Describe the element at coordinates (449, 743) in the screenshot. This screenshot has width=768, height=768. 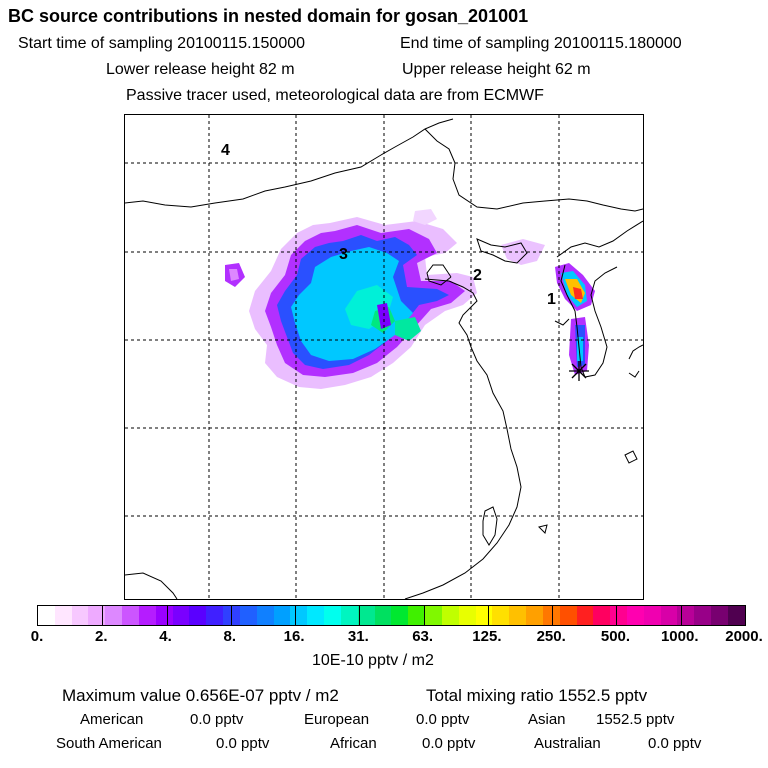
I see `african-value: 0.0 pptv` at that location.